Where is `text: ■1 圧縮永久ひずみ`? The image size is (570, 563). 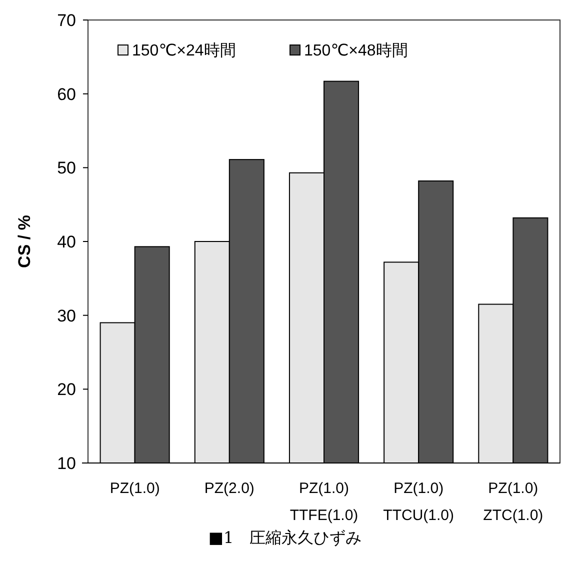
text: ■1 圧縮永久ひずみ is located at coordinates (285, 537).